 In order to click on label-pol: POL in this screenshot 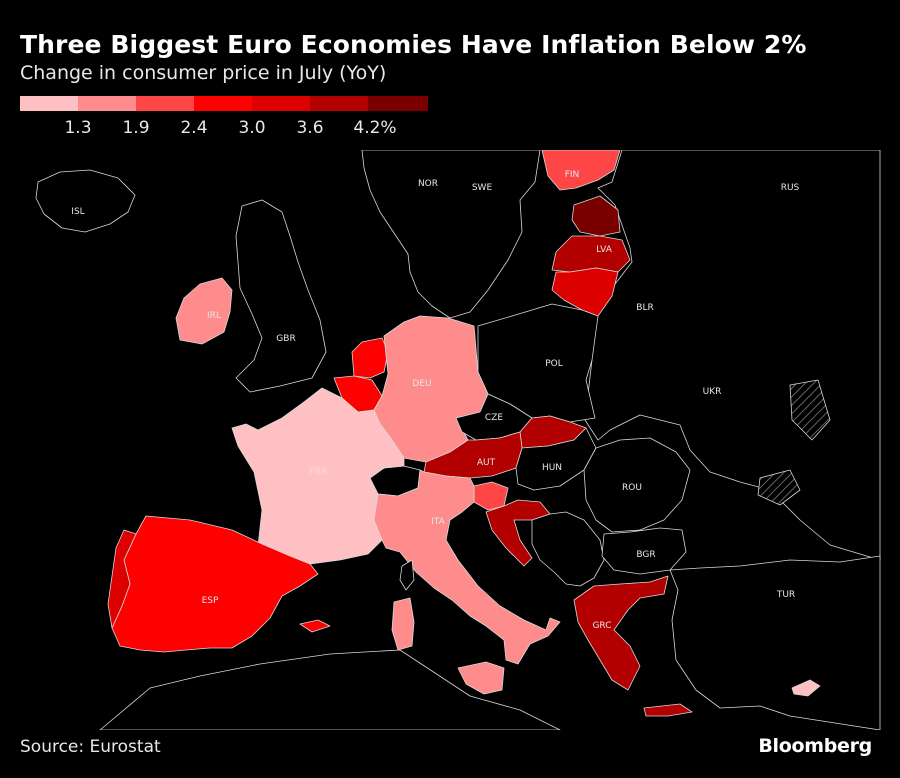, I will do `click(554, 364)`.